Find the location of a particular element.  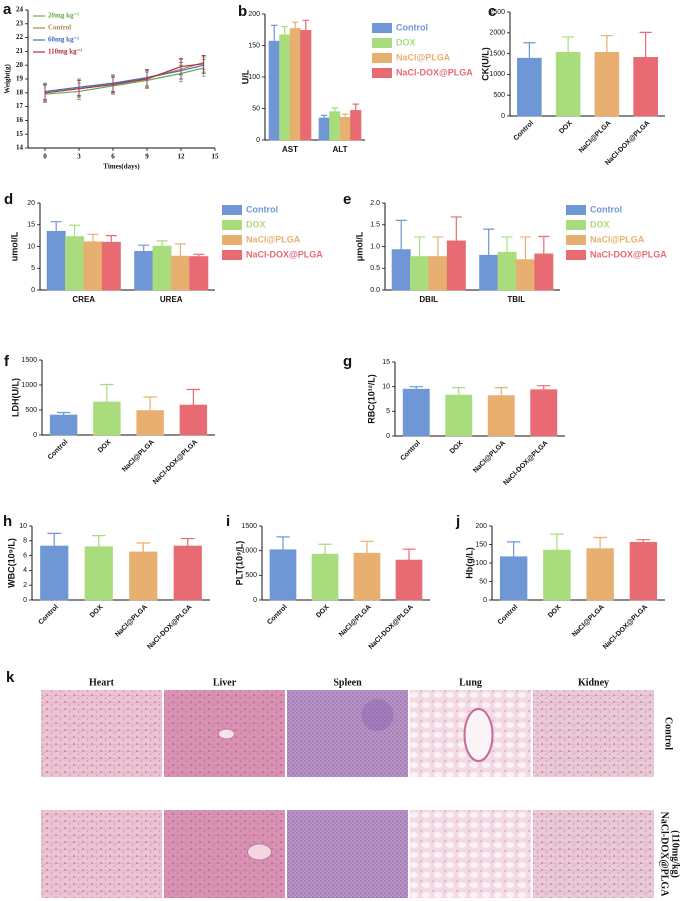

y-axis-label: Hb(g/L) is located at coordinates (469, 563).